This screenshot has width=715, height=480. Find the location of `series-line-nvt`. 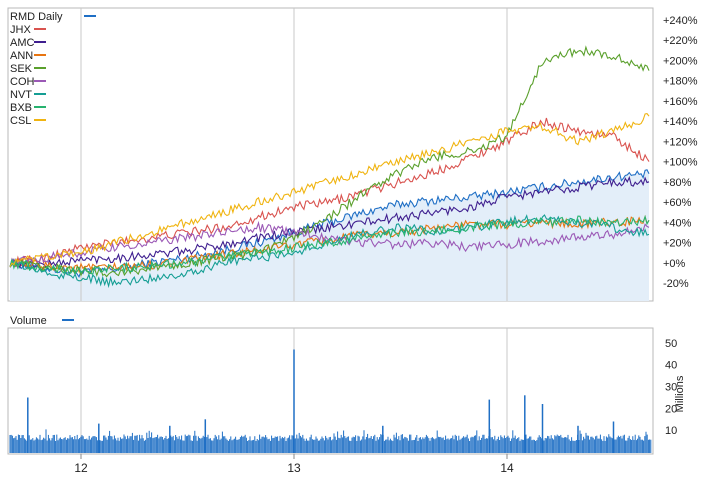

series-line-nvt is located at coordinates (329, 251).